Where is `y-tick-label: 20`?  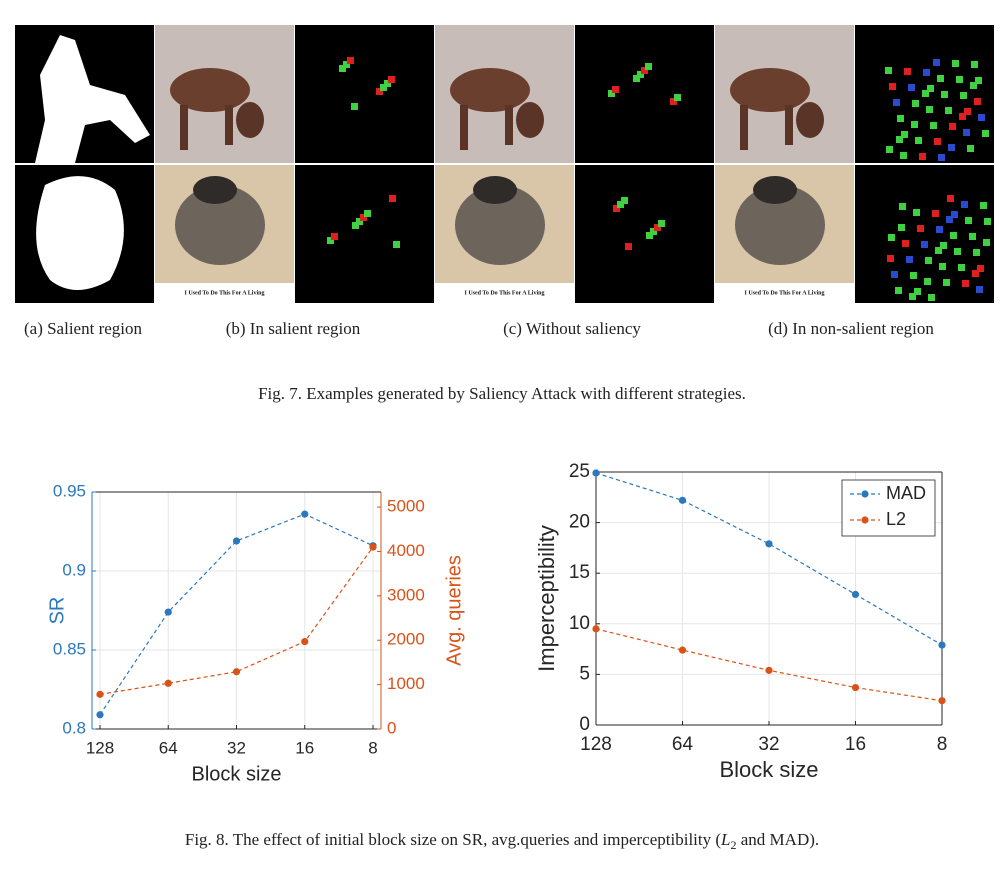
y-tick-label: 20 is located at coordinates (579, 522).